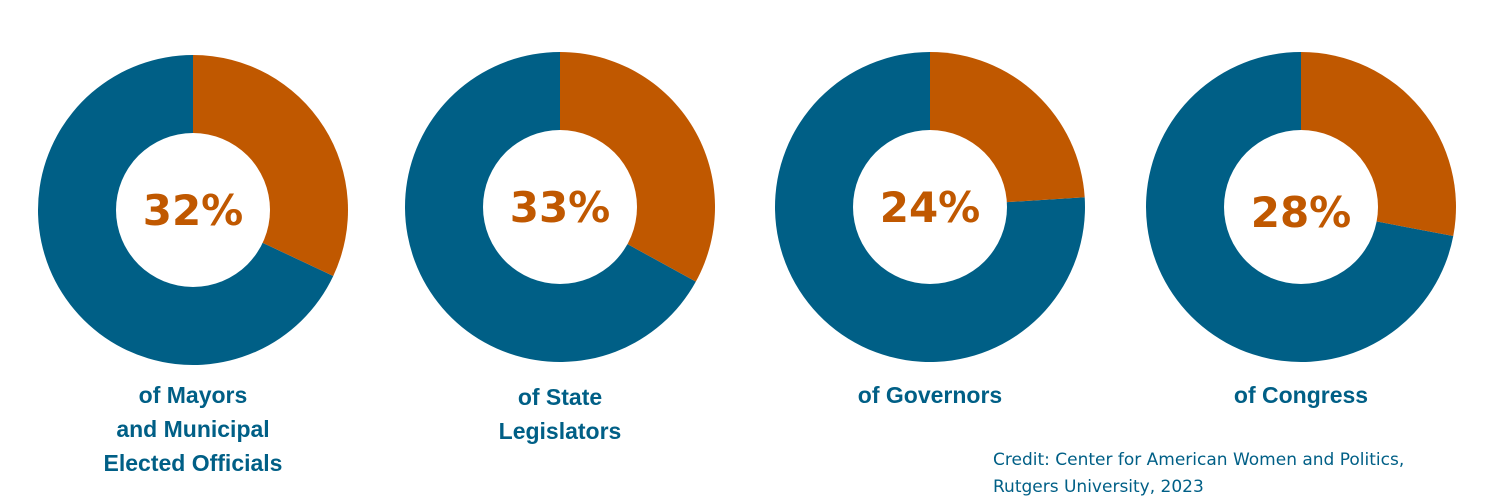 The height and width of the screenshot is (501, 1500). I want to click on percent-label: 33%, so click(560, 207).